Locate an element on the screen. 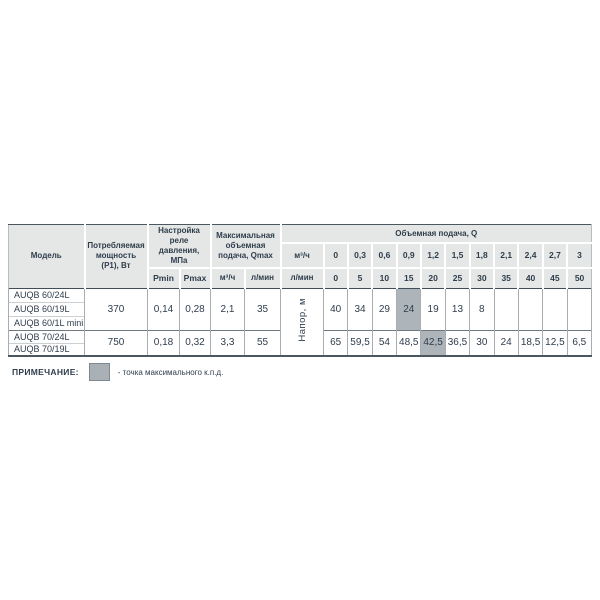 The height and width of the screenshot is (600, 600). qmax-unit-m3h: м³/ч is located at coordinates (227, 277).